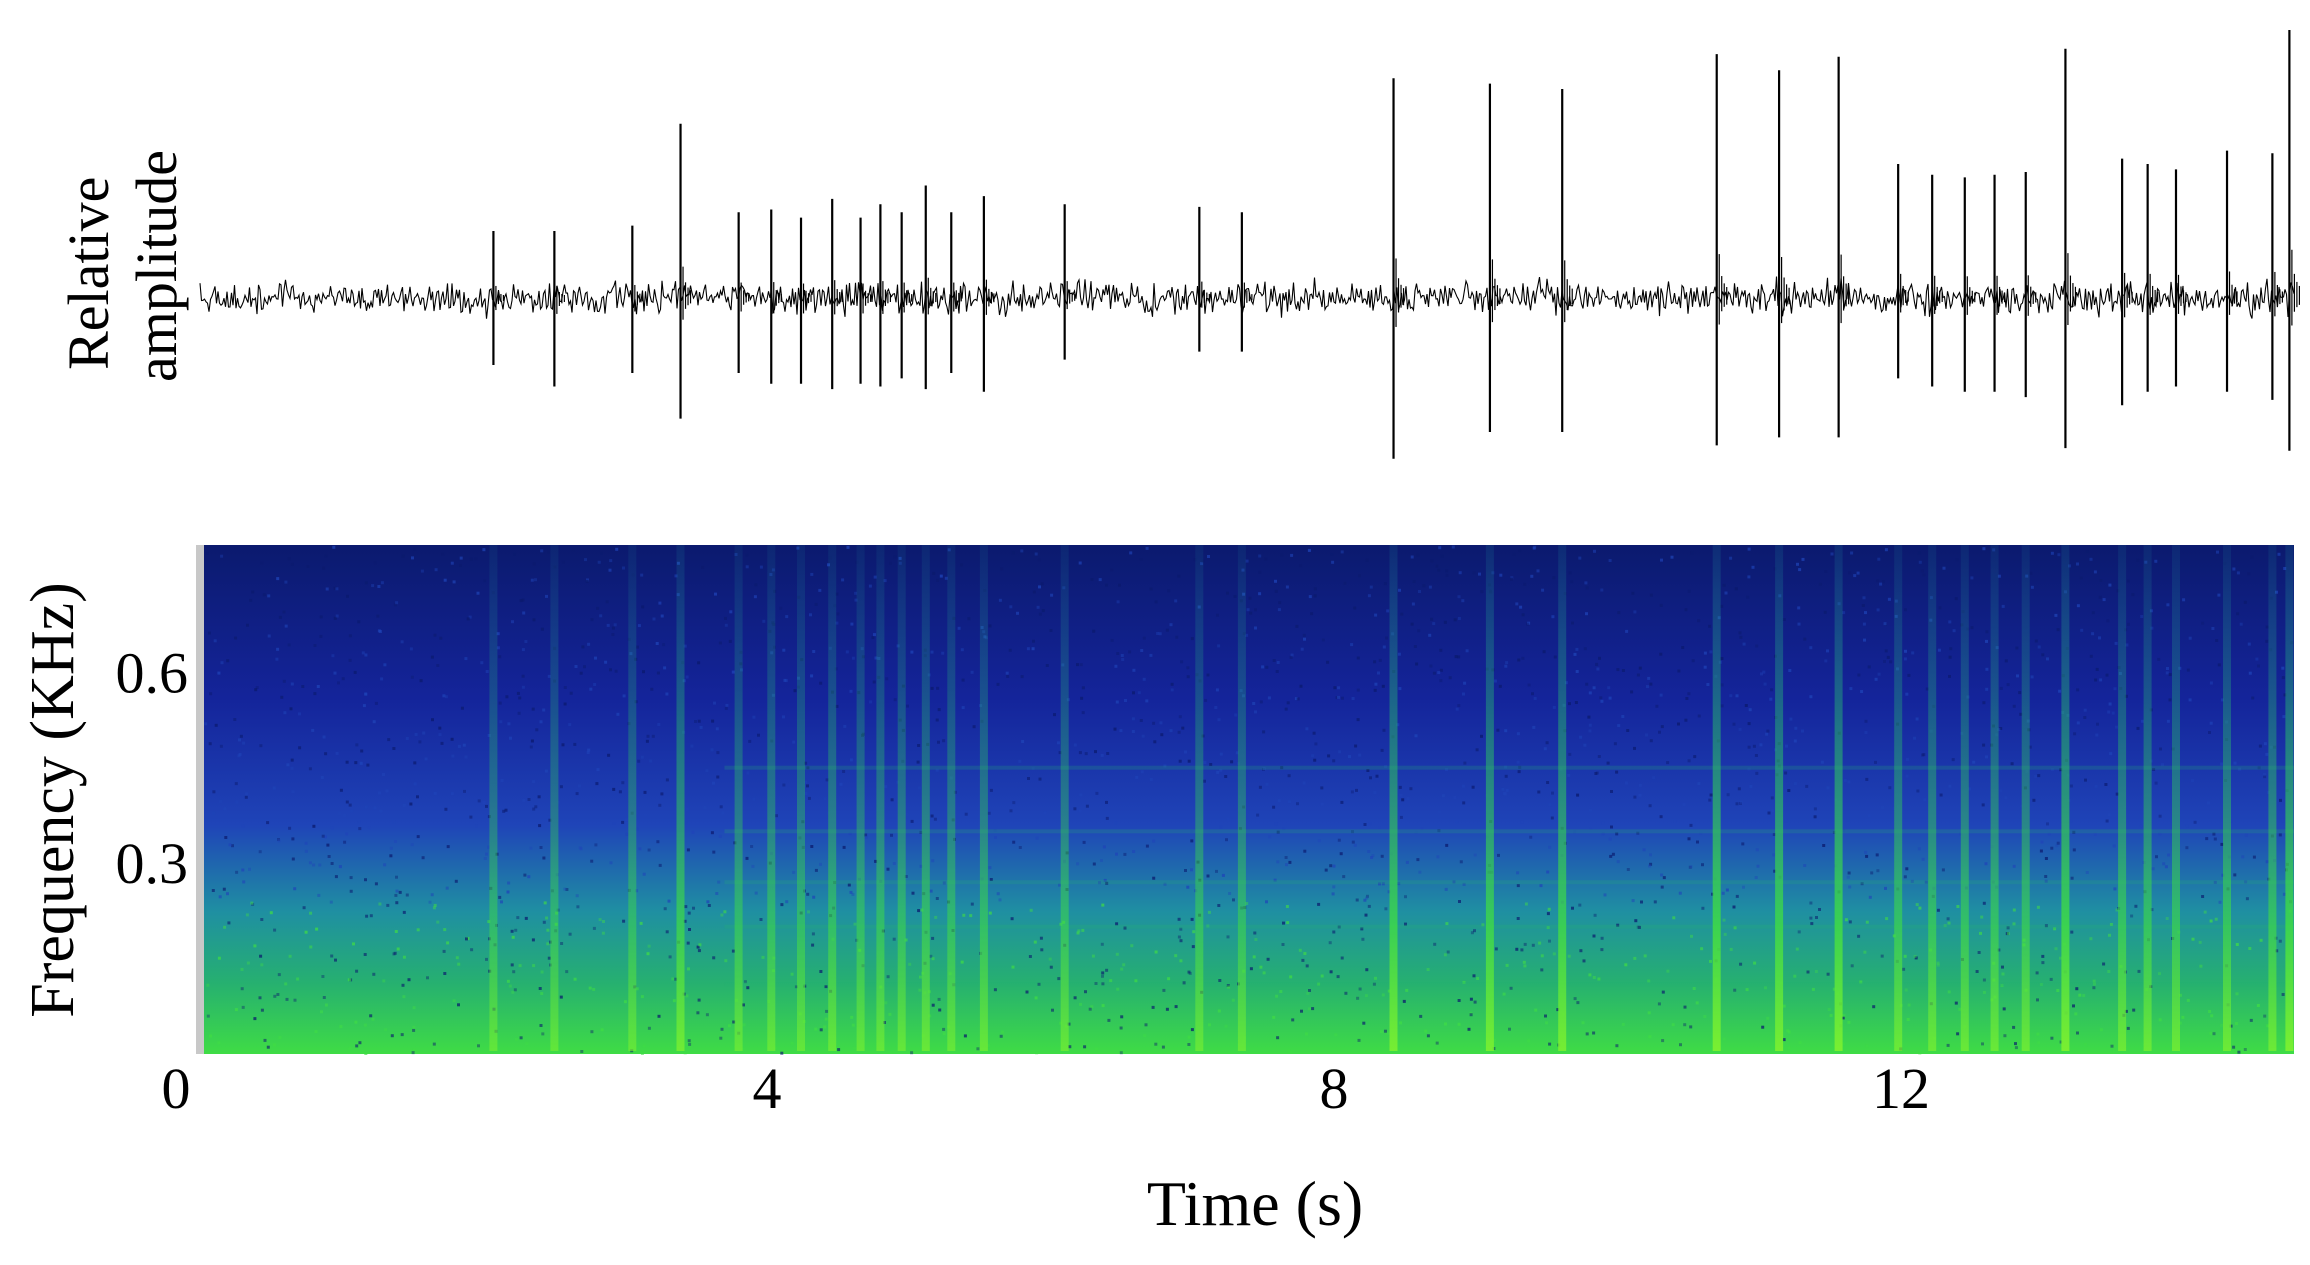  Describe the element at coordinates (1046, 1088) in the screenshot. I see `x-axis-tick-labels: 0 4 8 12` at that location.